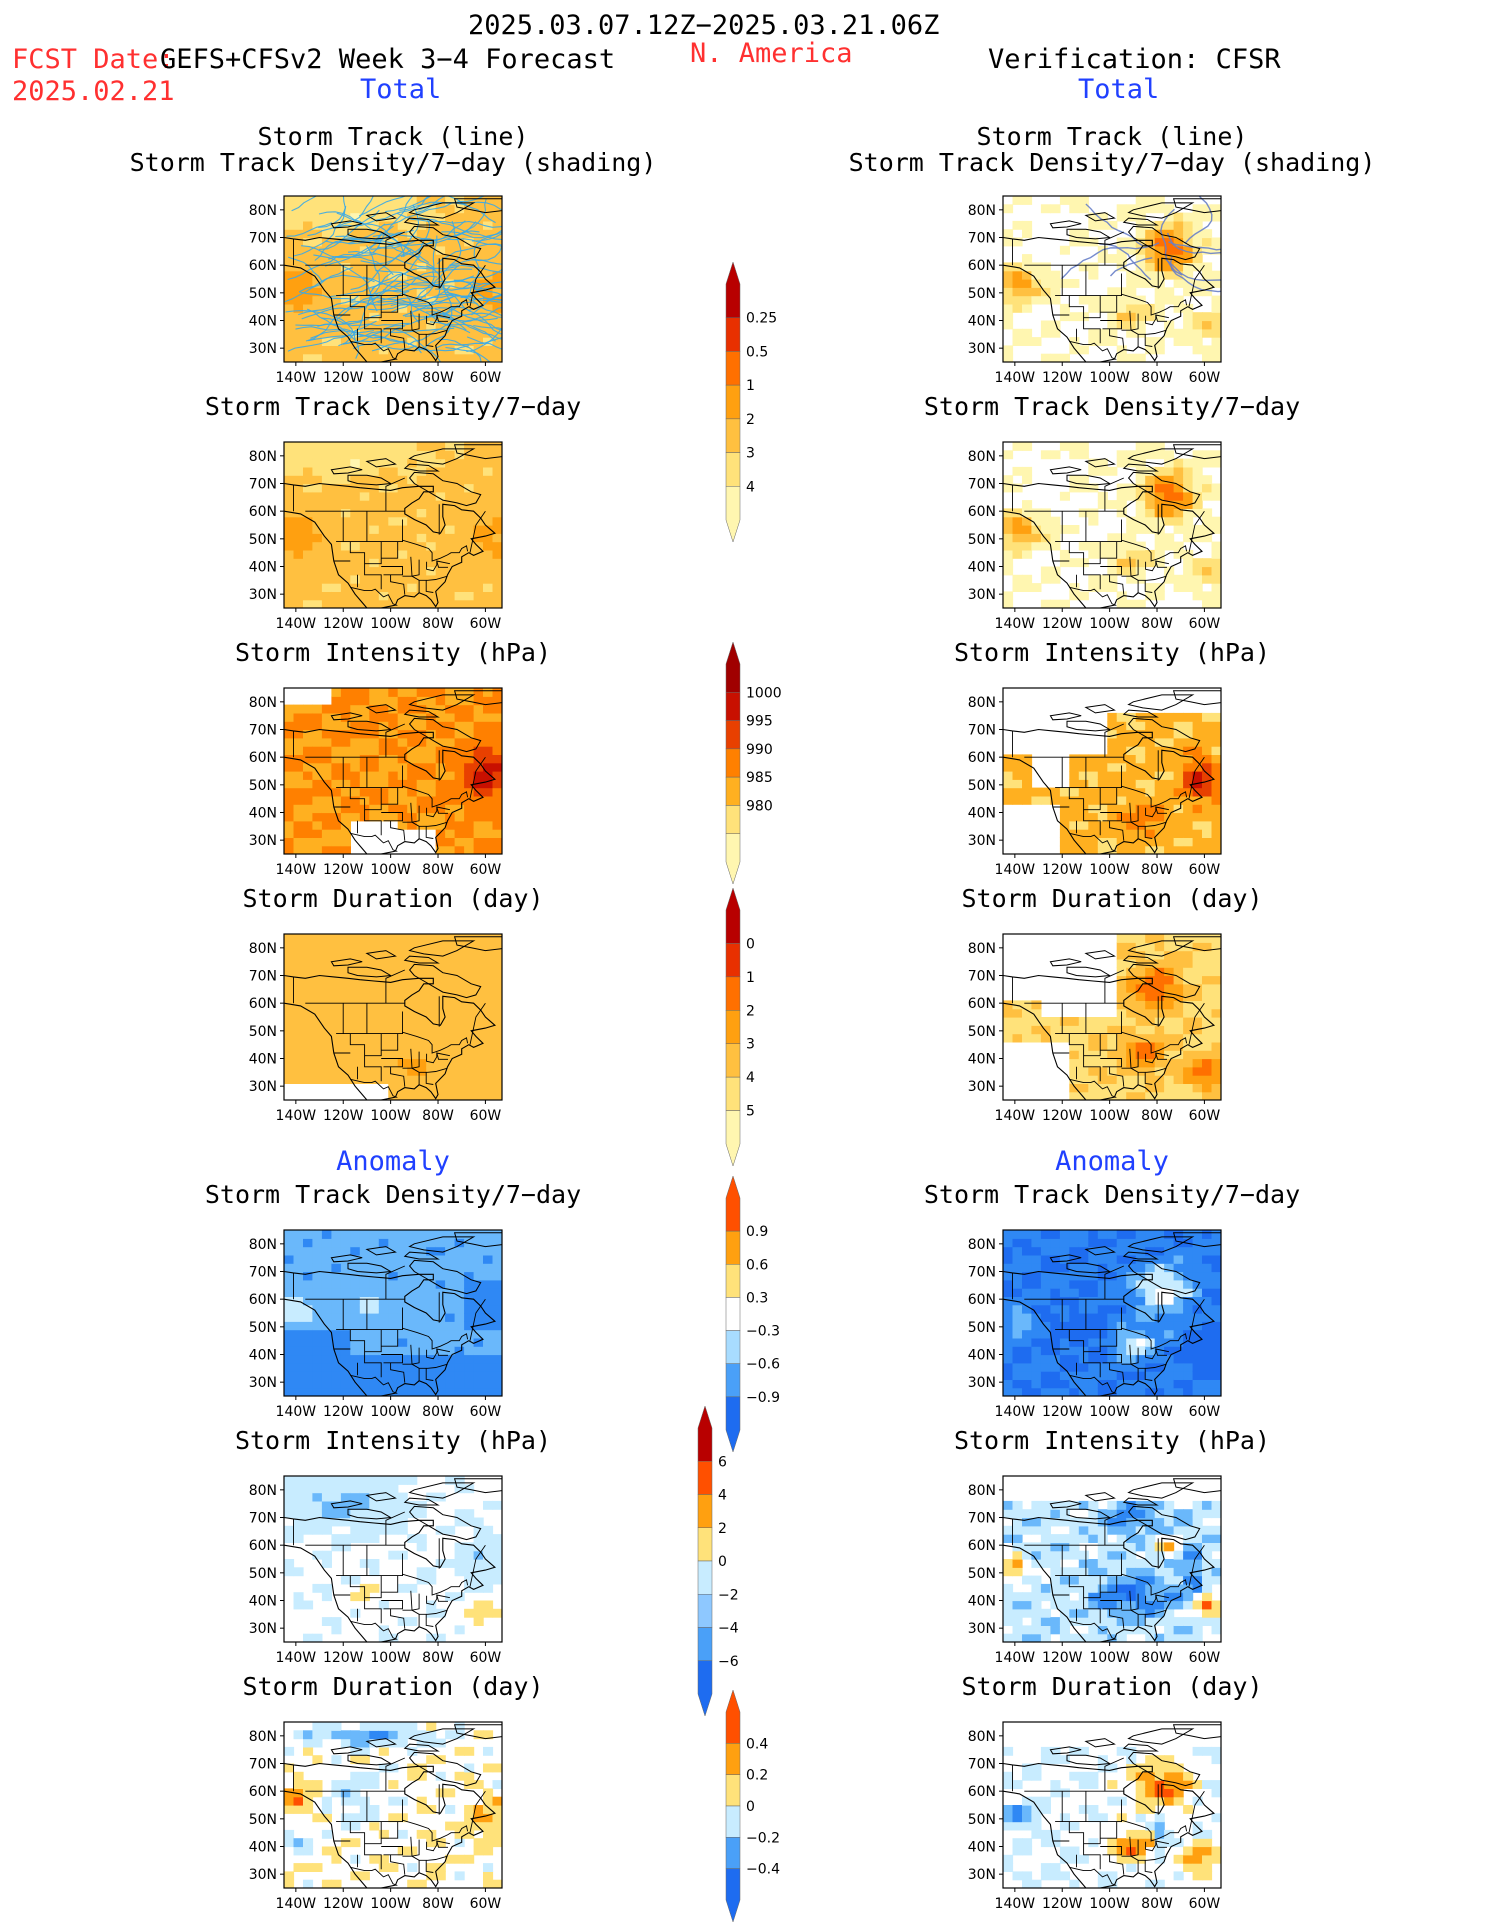 Image resolution: width=1487 pixels, height=1925 pixels. I want to click on lat-label: 50N, so click(263, 1032).